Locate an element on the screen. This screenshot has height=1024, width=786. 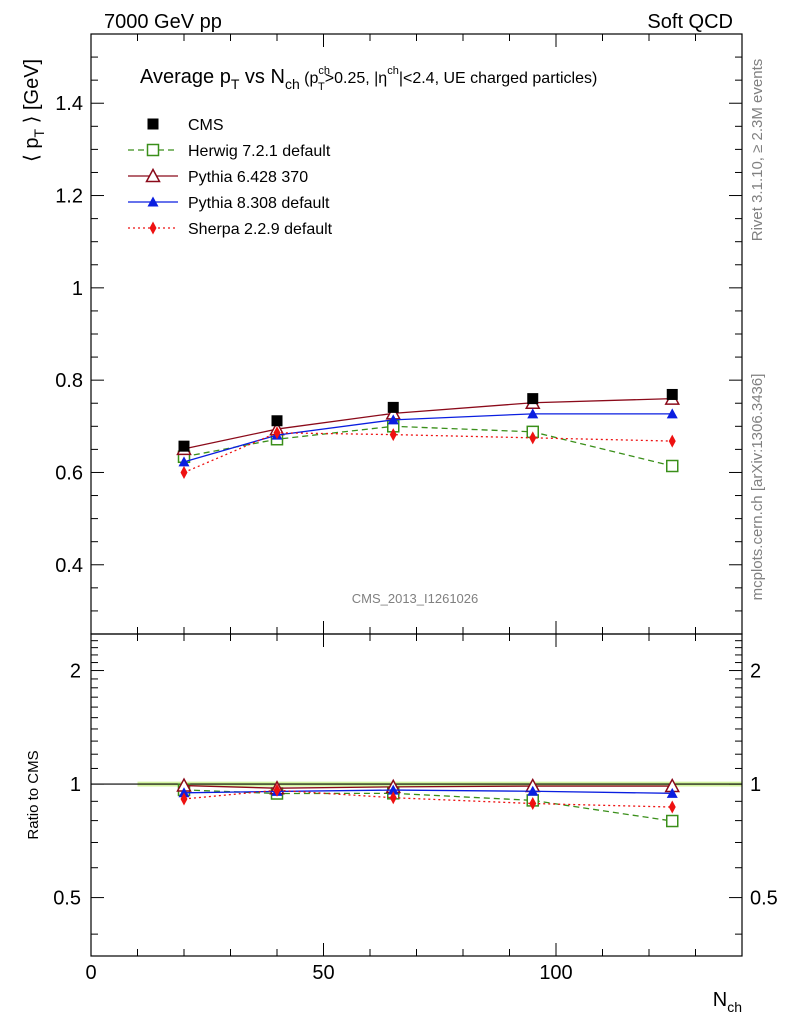
rivet-label: Rivet 3.1.10, ≥ 2.3M events is located at coordinates (757, 150).